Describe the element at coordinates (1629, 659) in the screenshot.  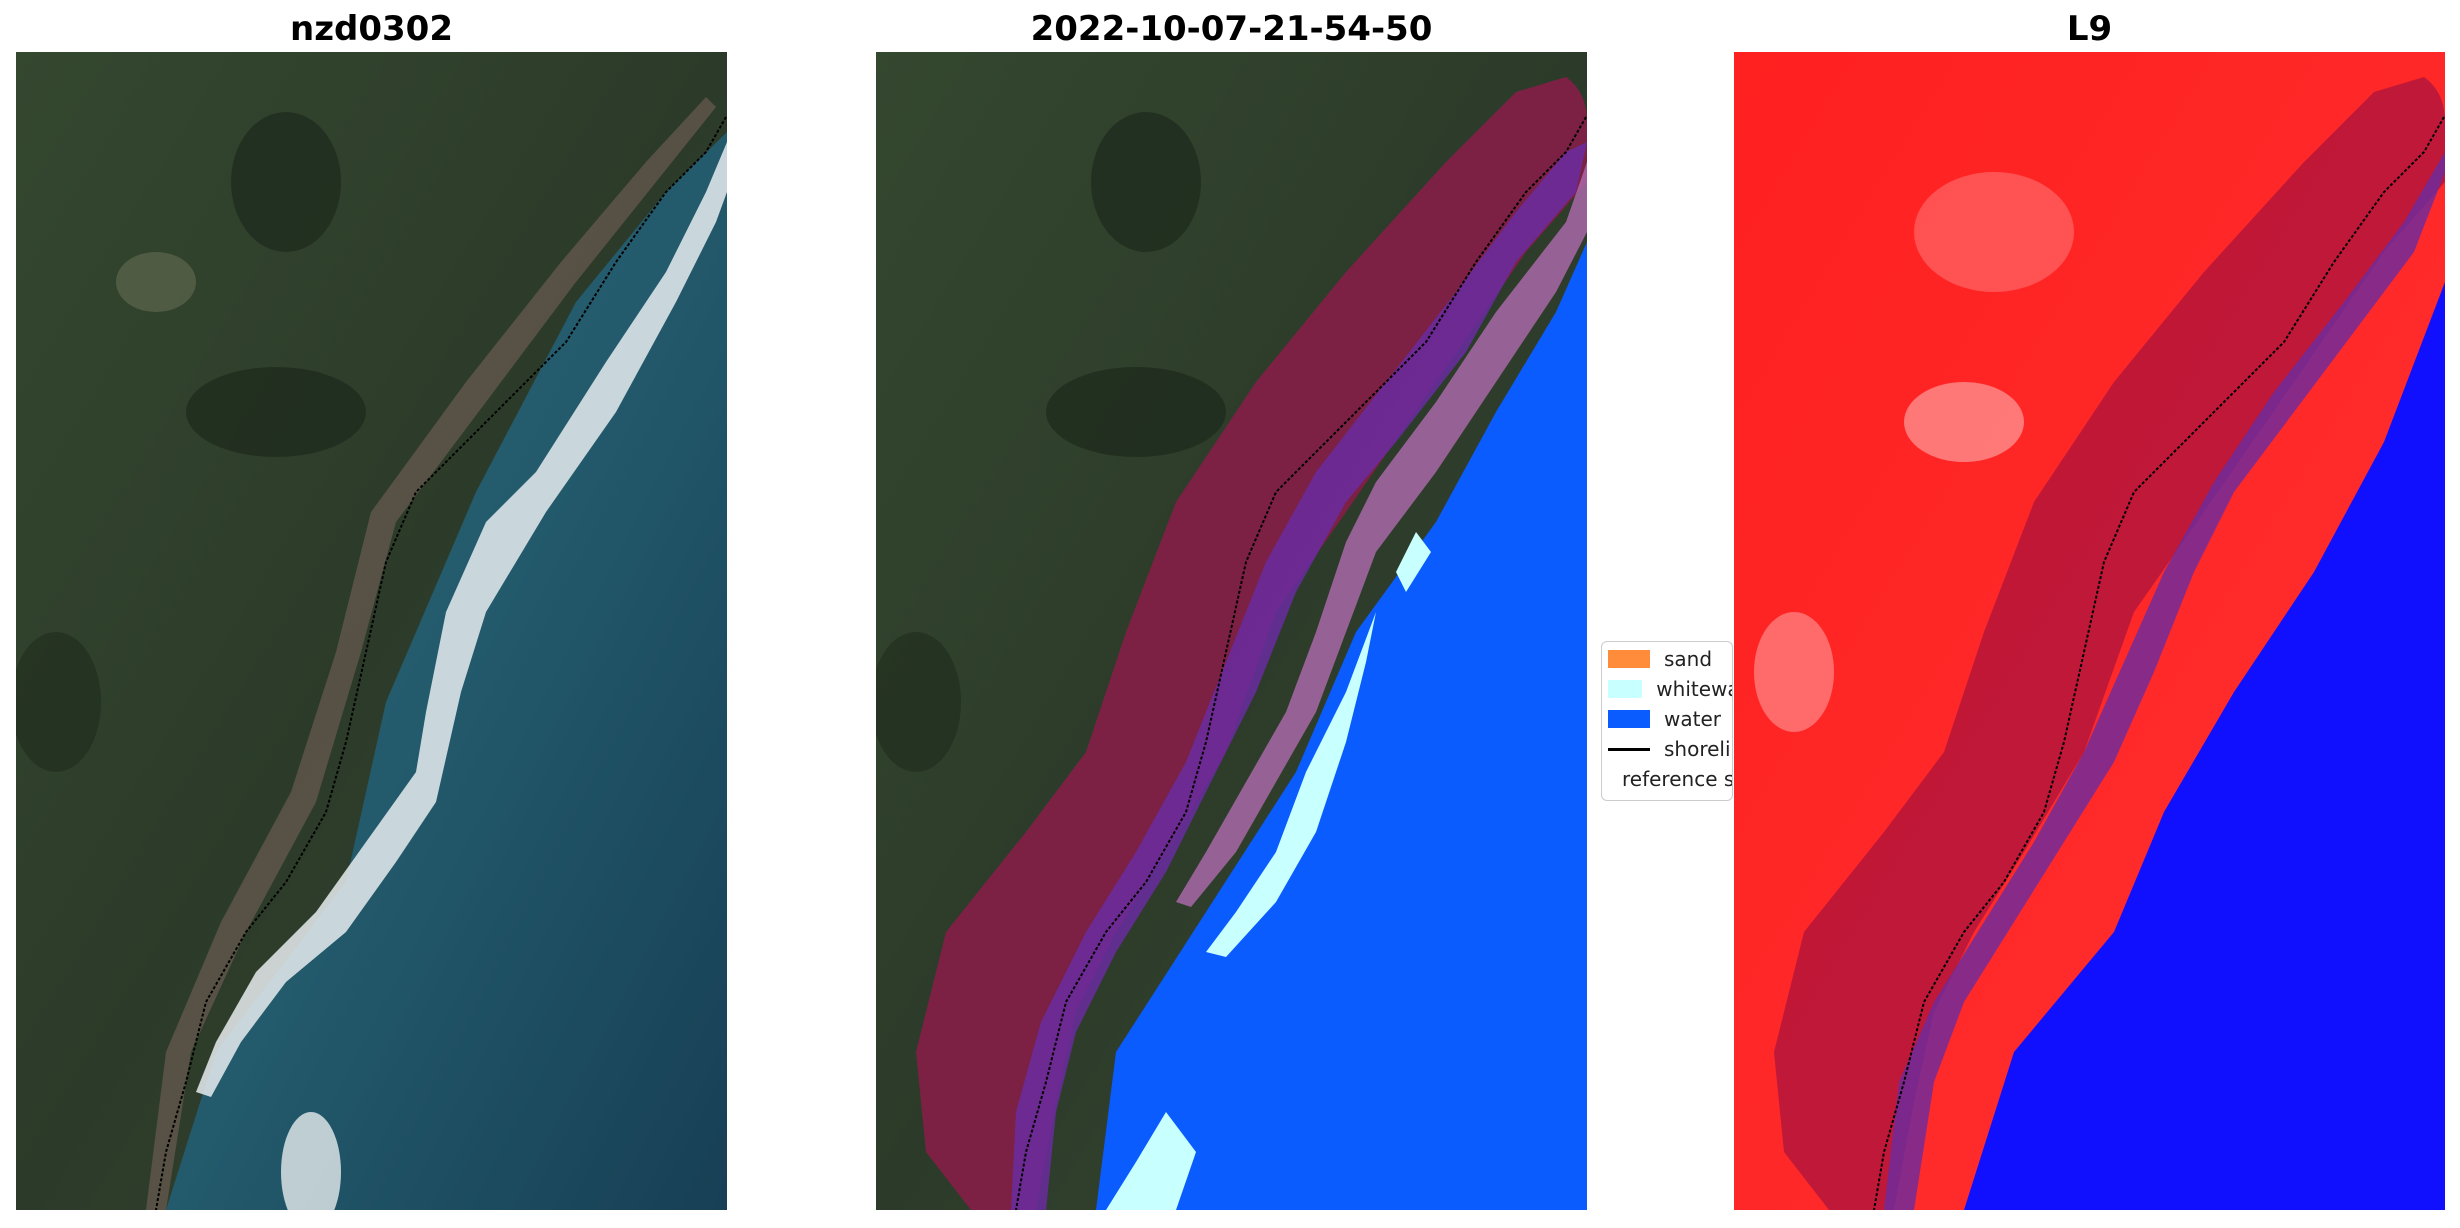
I see `sand-swatch` at that location.